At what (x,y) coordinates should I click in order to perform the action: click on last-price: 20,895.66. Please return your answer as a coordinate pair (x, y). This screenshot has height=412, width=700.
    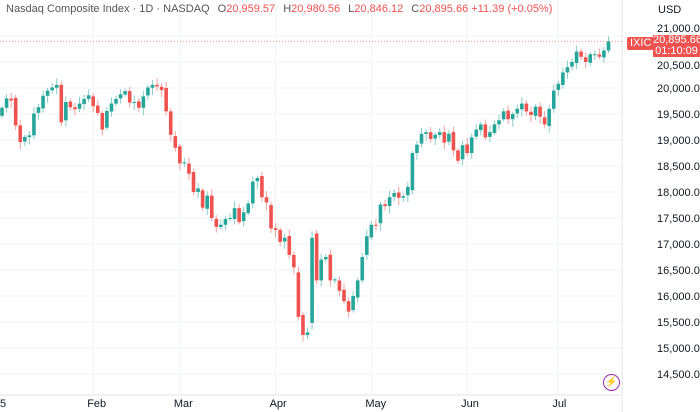
    Looking at the image, I should click on (676, 40).